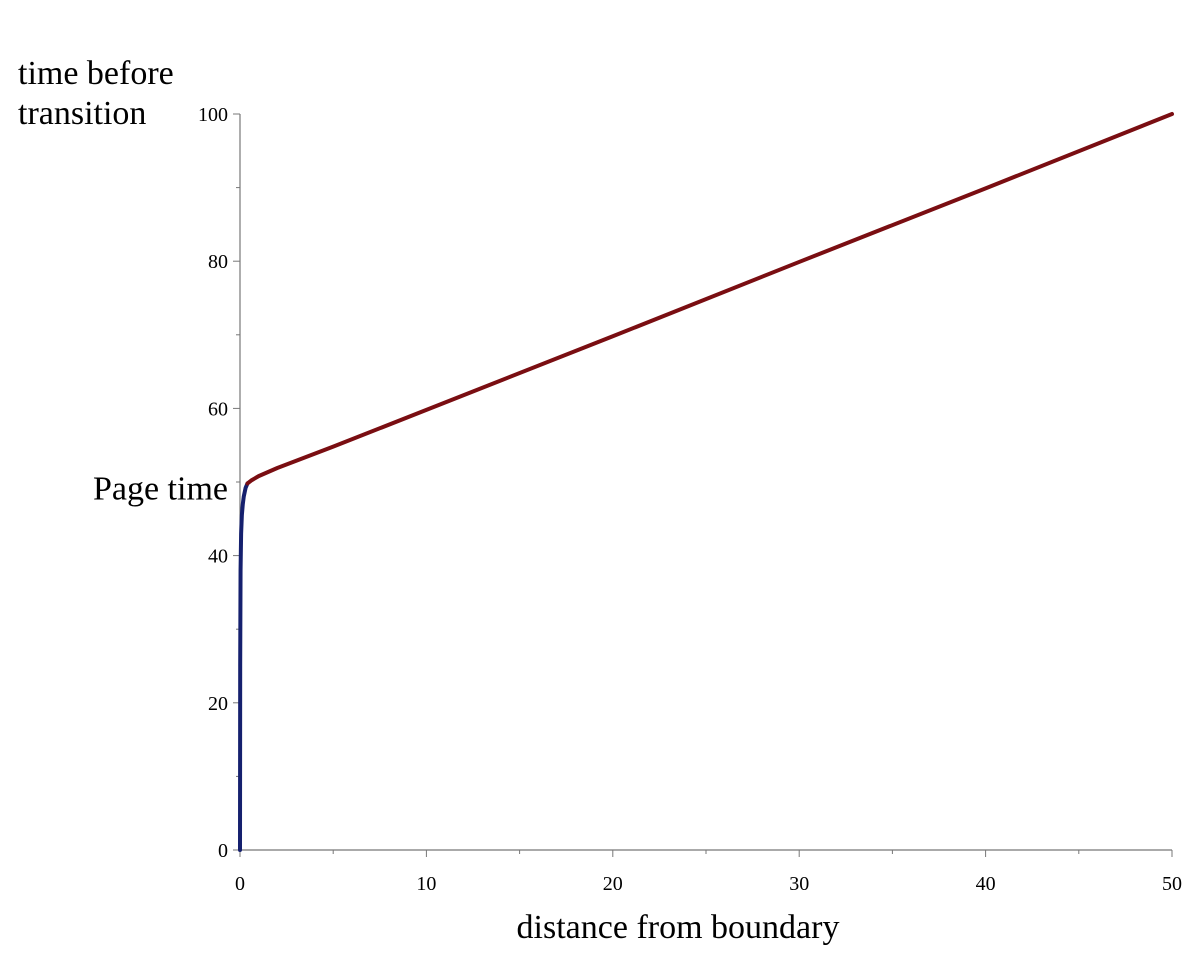  What do you see at coordinates (96, 73) in the screenshot?
I see `y-axis-title-line-1: time before` at bounding box center [96, 73].